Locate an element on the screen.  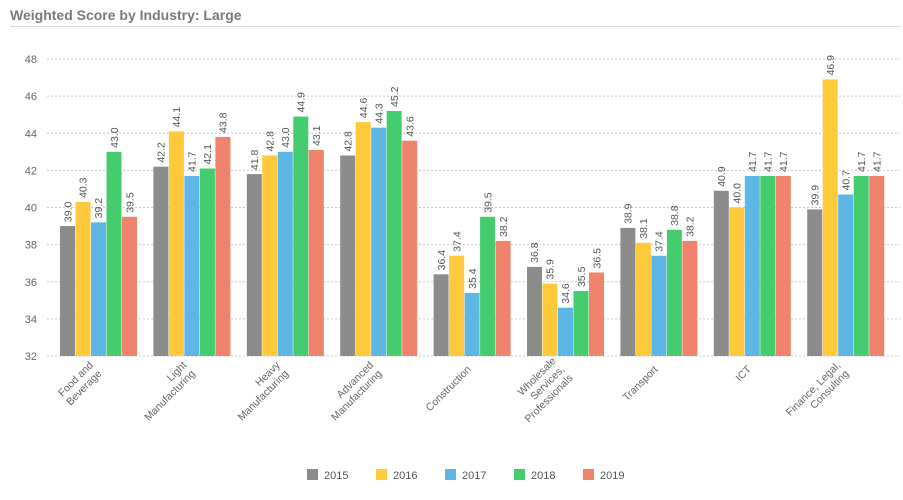
data-label: 35.5 is located at coordinates (582, 276).